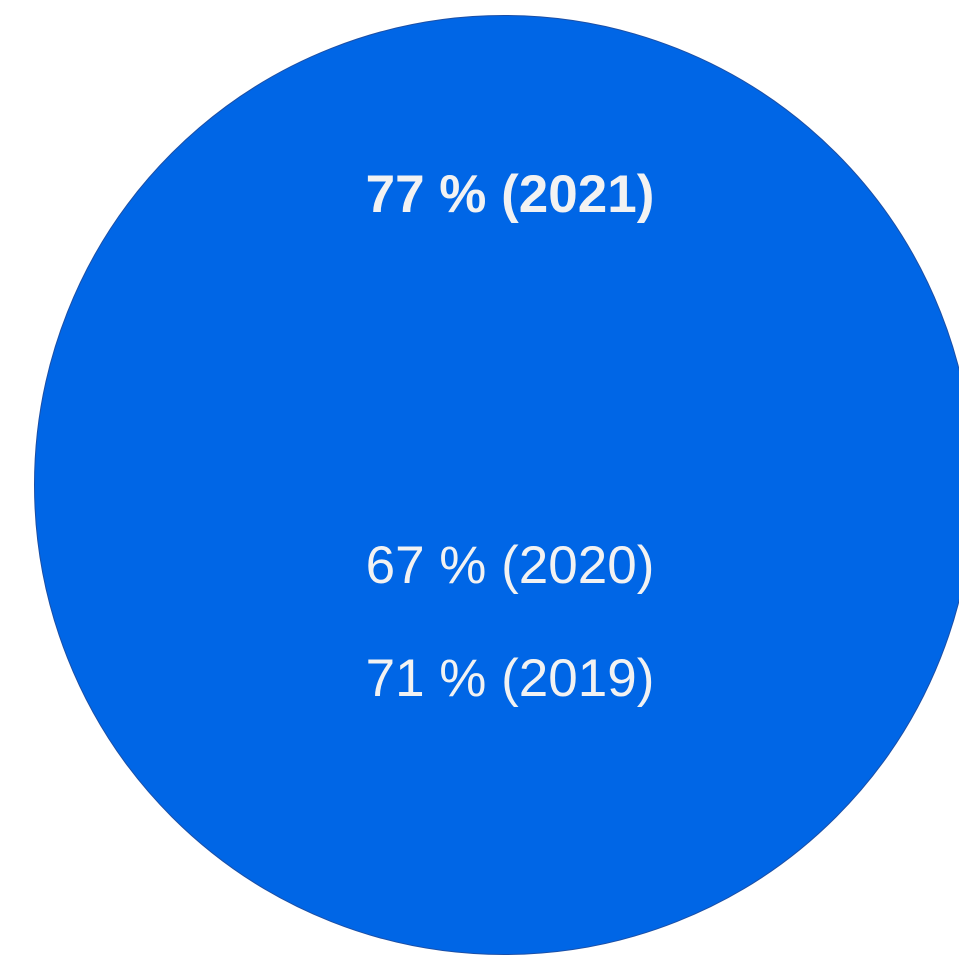  What do you see at coordinates (510, 565) in the screenshot?
I see `stat-2020: 67 % (2020)` at bounding box center [510, 565].